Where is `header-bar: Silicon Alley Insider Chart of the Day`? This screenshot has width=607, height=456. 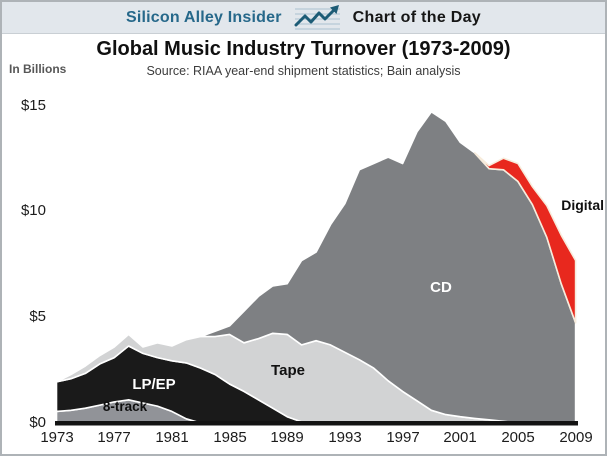
header-bar: Silicon Alley Insider Chart of the Day is located at coordinates (303, 18).